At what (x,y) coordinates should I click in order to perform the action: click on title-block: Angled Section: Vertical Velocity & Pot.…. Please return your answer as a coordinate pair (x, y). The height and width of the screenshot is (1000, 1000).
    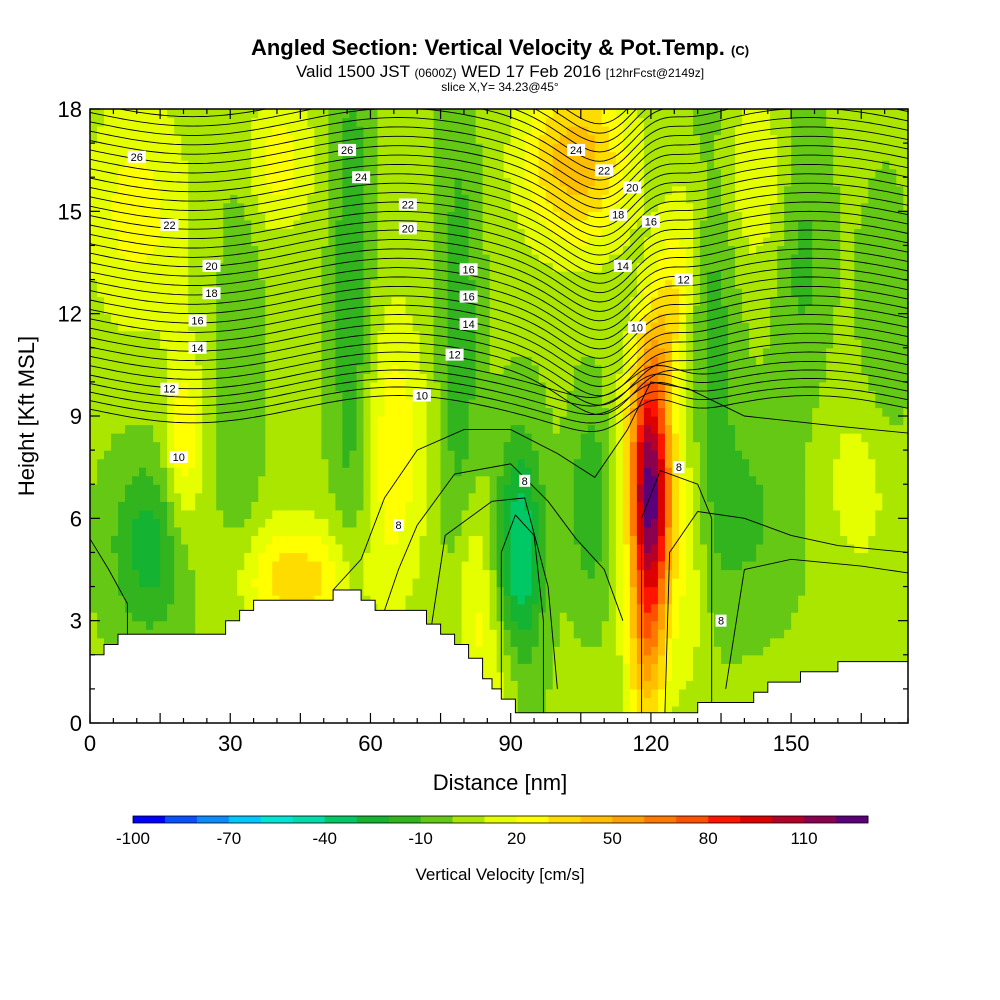
    Looking at the image, I should click on (500, 65).